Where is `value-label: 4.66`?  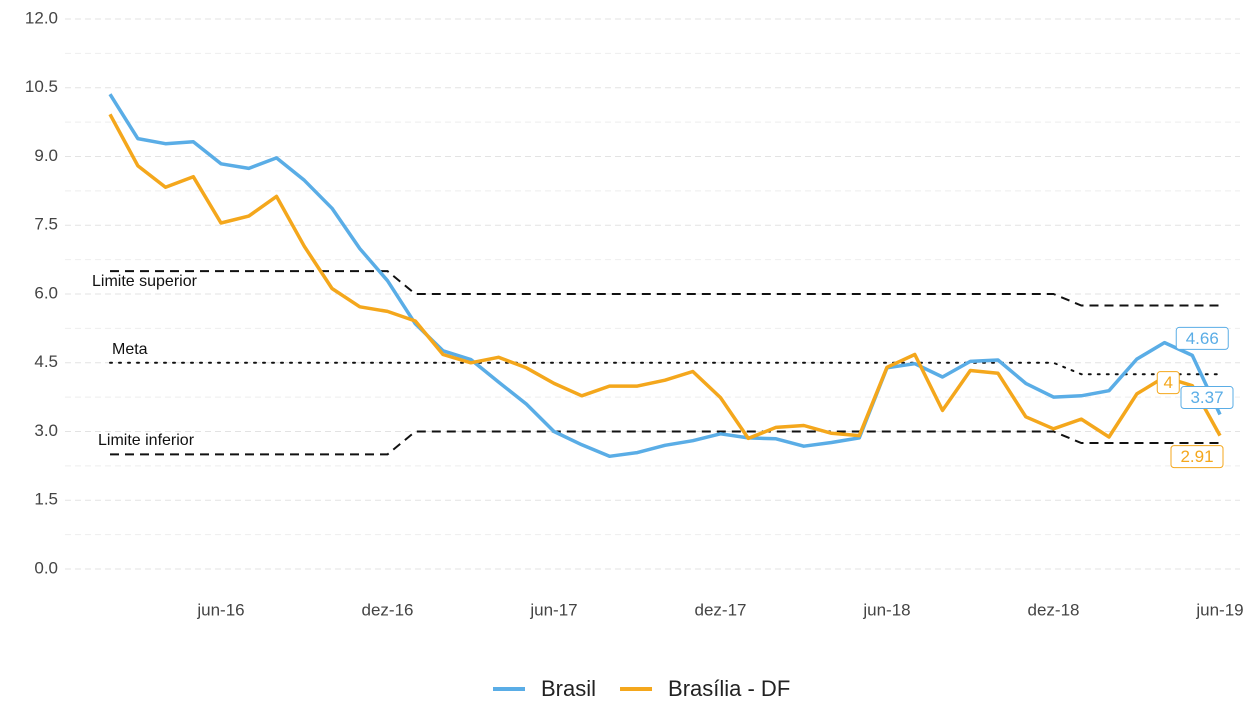 value-label: 4.66 is located at coordinates (1202, 338).